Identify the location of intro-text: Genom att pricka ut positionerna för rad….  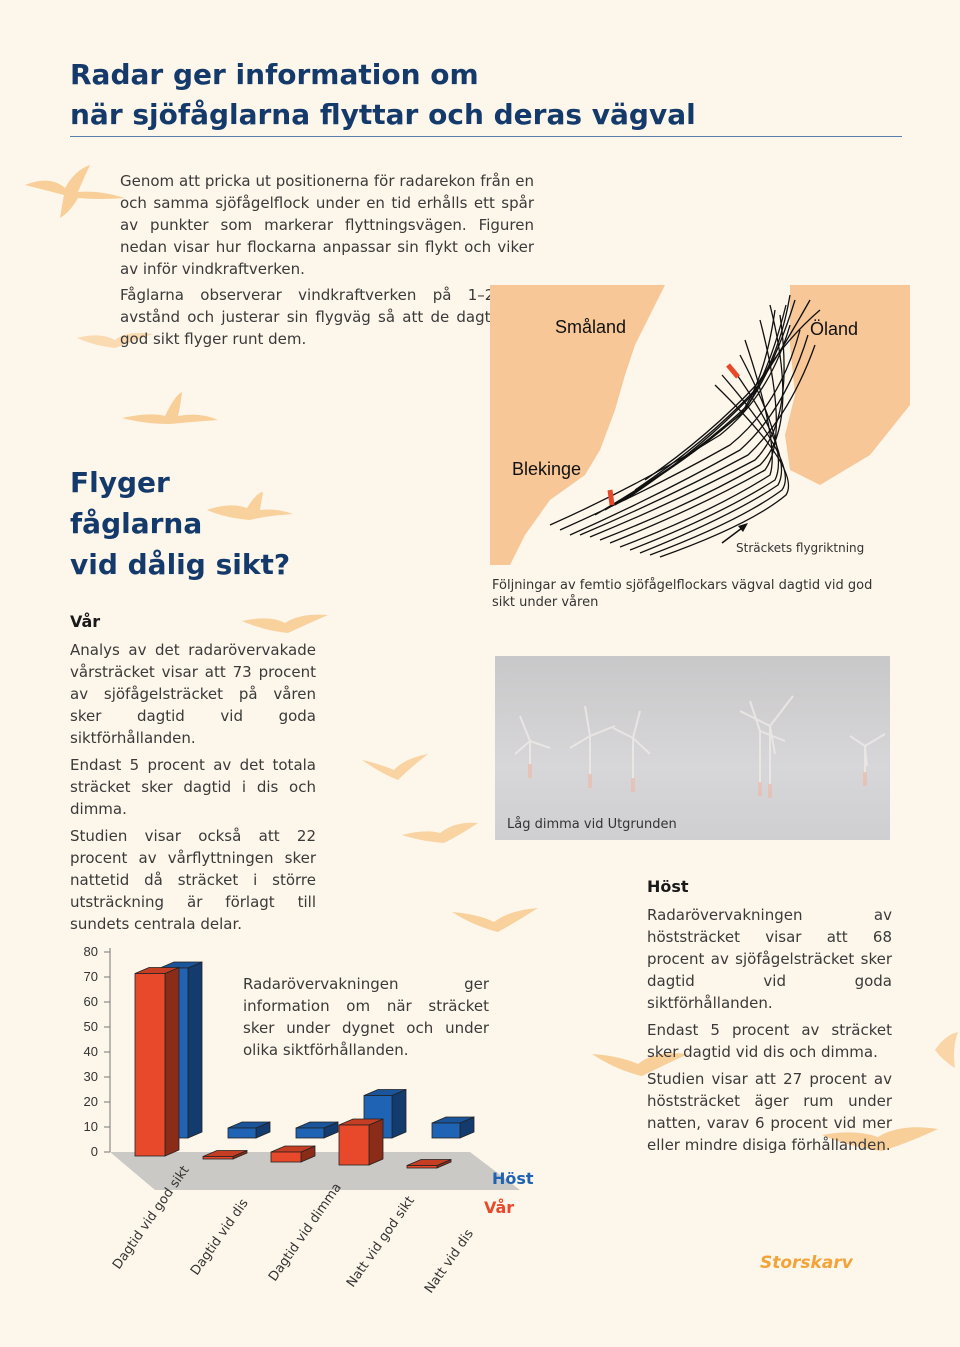
(327, 262).